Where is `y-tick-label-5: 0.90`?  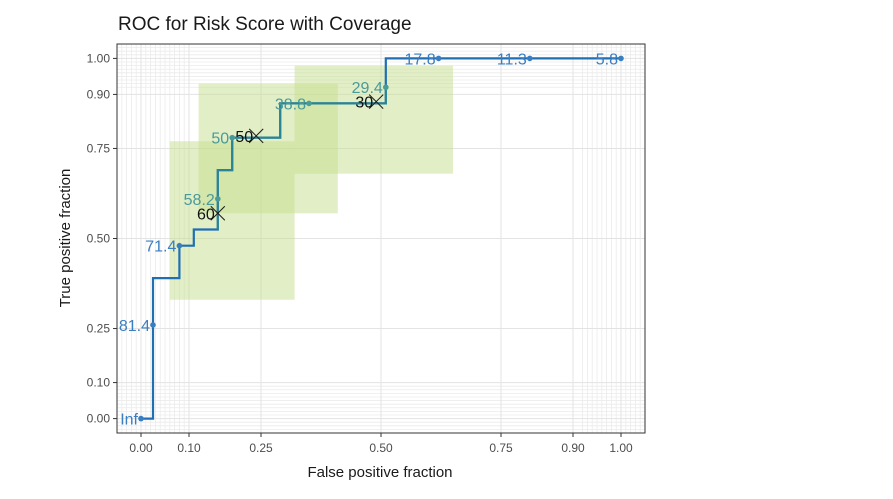 y-tick-label-5: 0.90 is located at coordinates (99, 94).